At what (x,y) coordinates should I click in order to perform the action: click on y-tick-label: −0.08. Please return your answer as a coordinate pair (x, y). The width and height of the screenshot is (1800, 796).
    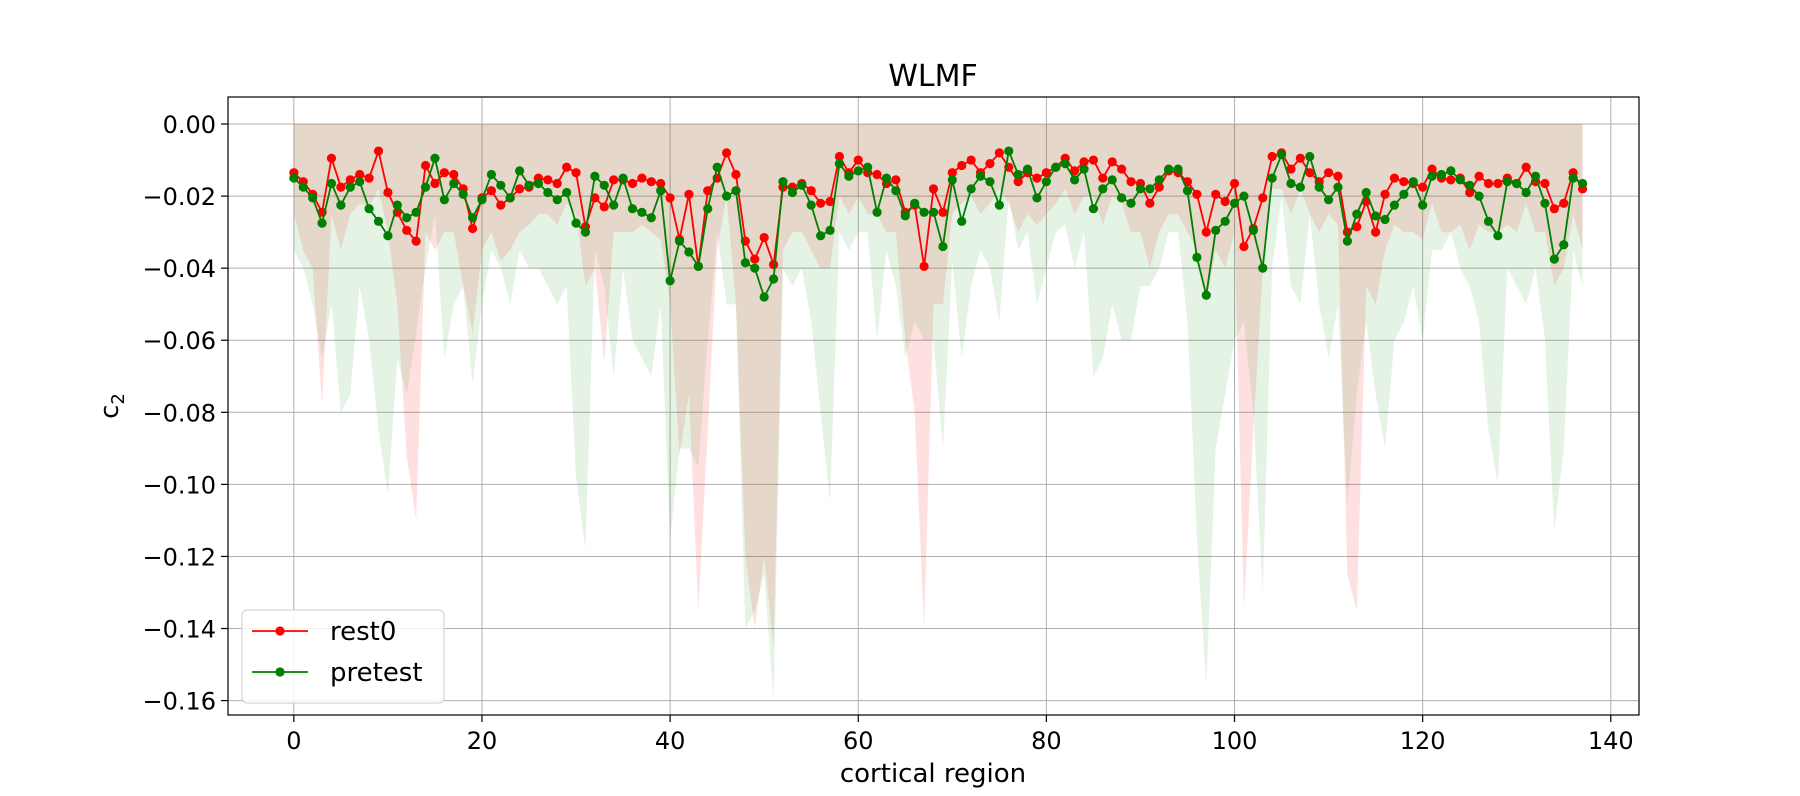
    Looking at the image, I should click on (179, 413).